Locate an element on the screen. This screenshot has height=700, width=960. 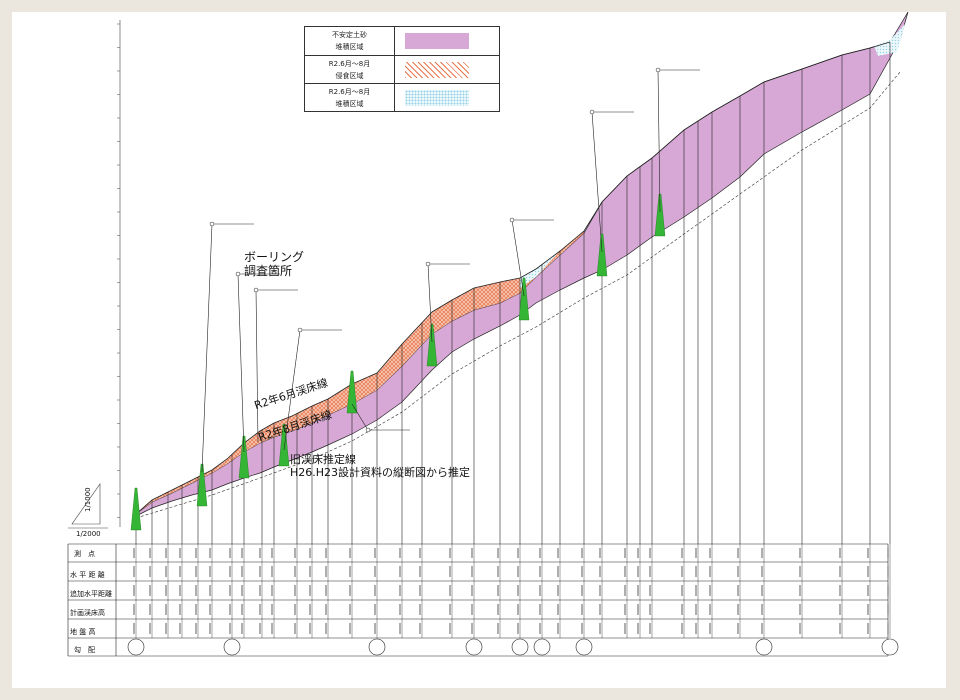
legend-row-accumulation: R2.6月～8月 堆積区域 is located at coordinates (402, 97).